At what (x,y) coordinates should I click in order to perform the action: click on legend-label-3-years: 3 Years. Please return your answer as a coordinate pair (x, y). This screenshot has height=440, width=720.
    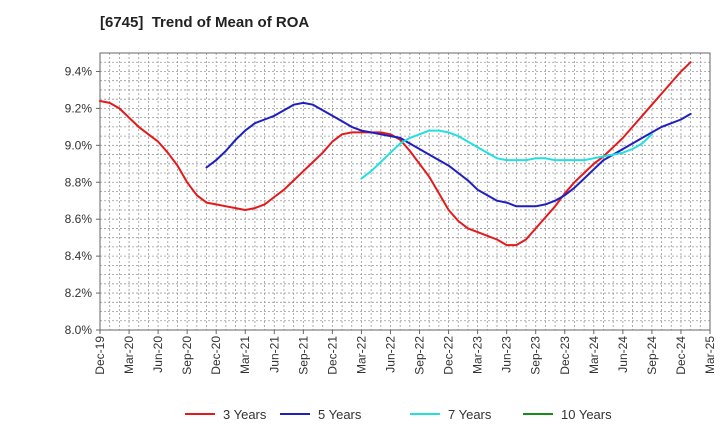
    Looking at the image, I should click on (245, 414).